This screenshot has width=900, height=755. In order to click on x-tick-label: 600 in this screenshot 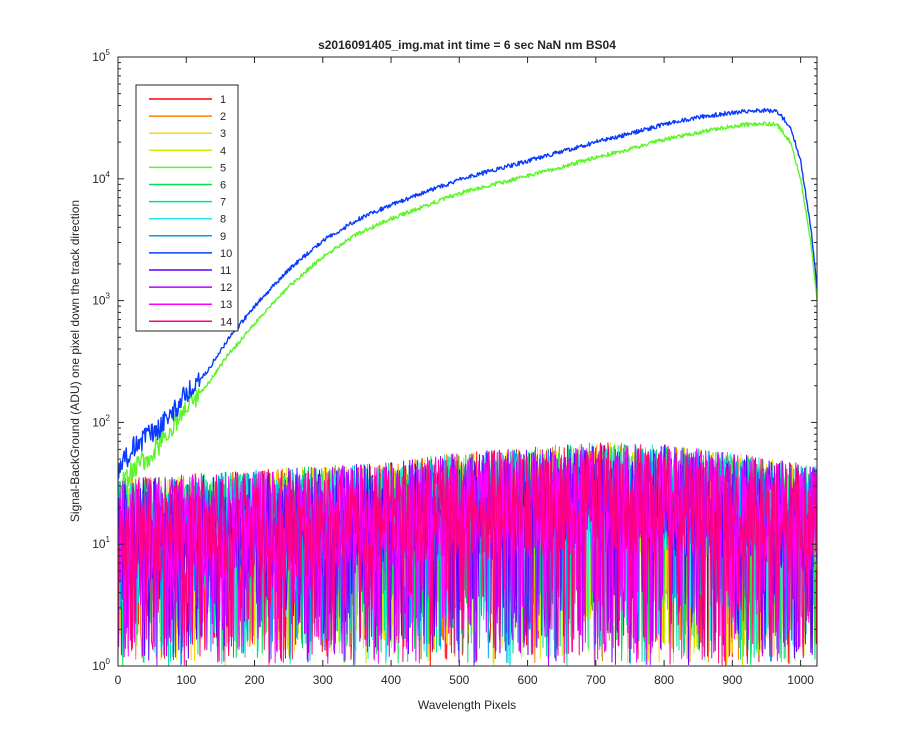, I will do `click(528, 680)`.